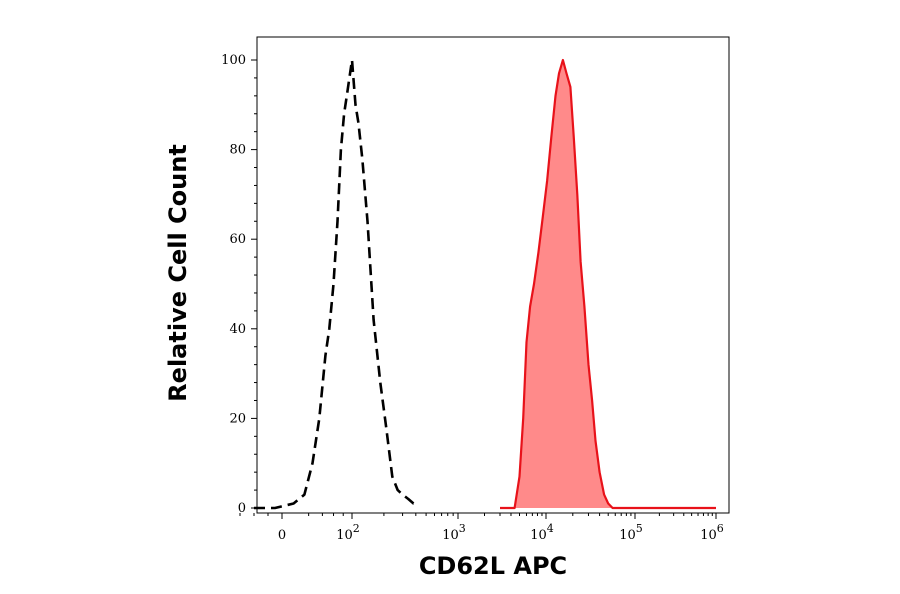  Describe the element at coordinates (720, 528) in the screenshot. I see `x-tick-exponent: 6` at that location.